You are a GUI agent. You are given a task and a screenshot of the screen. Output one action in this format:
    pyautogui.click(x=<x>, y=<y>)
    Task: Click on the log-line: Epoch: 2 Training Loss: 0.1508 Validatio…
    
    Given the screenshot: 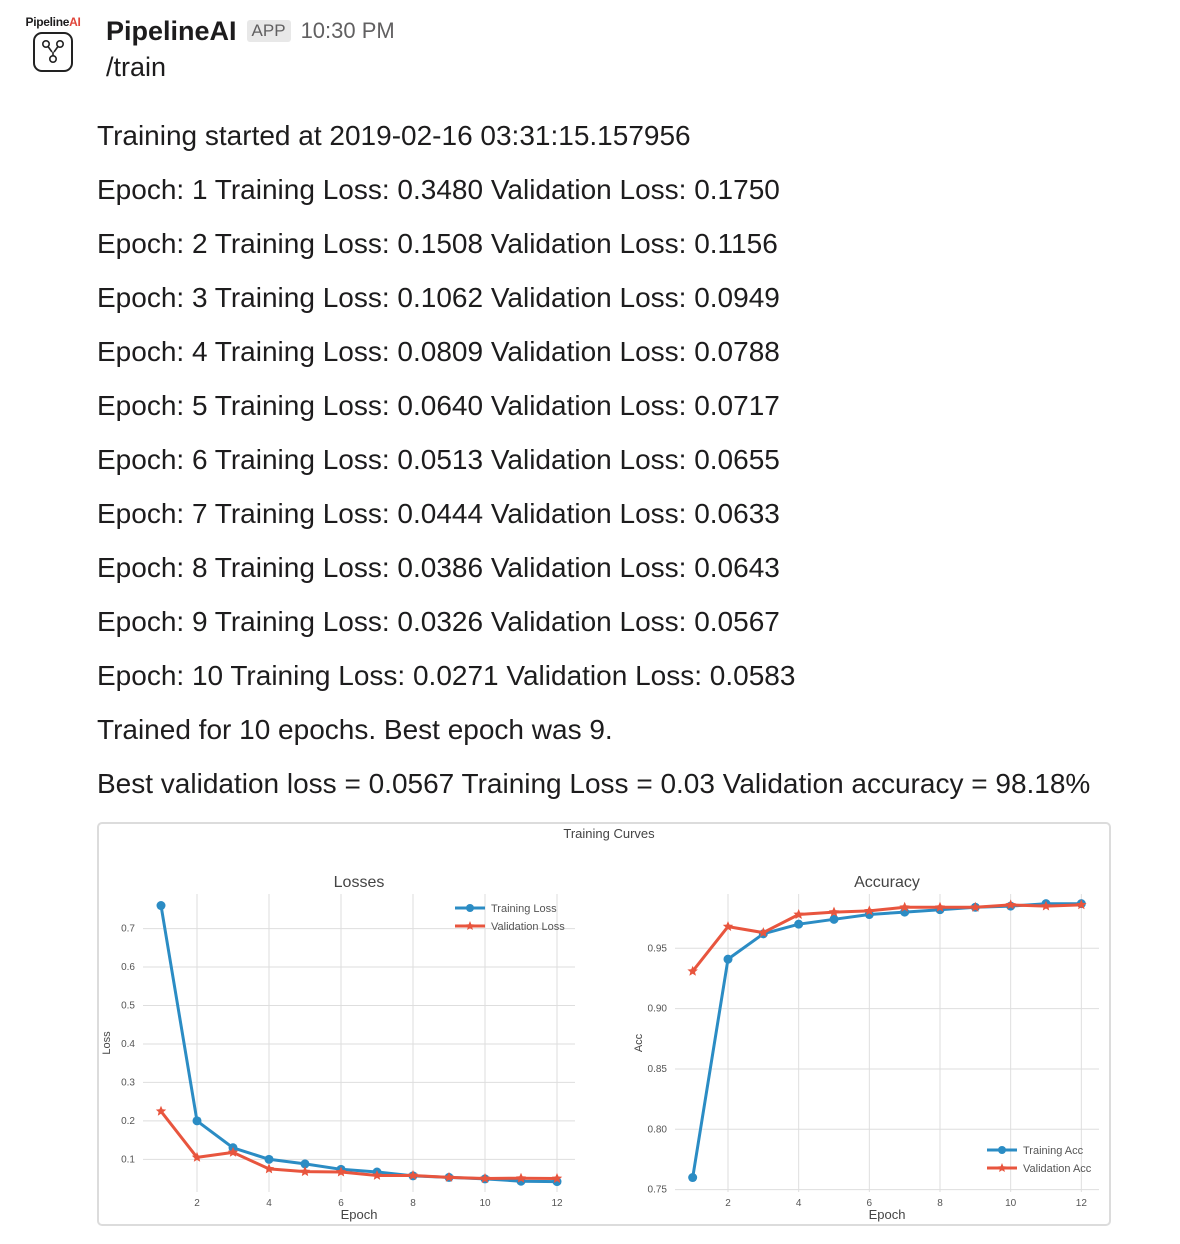 What is the action you would take?
    pyautogui.click(x=437, y=243)
    